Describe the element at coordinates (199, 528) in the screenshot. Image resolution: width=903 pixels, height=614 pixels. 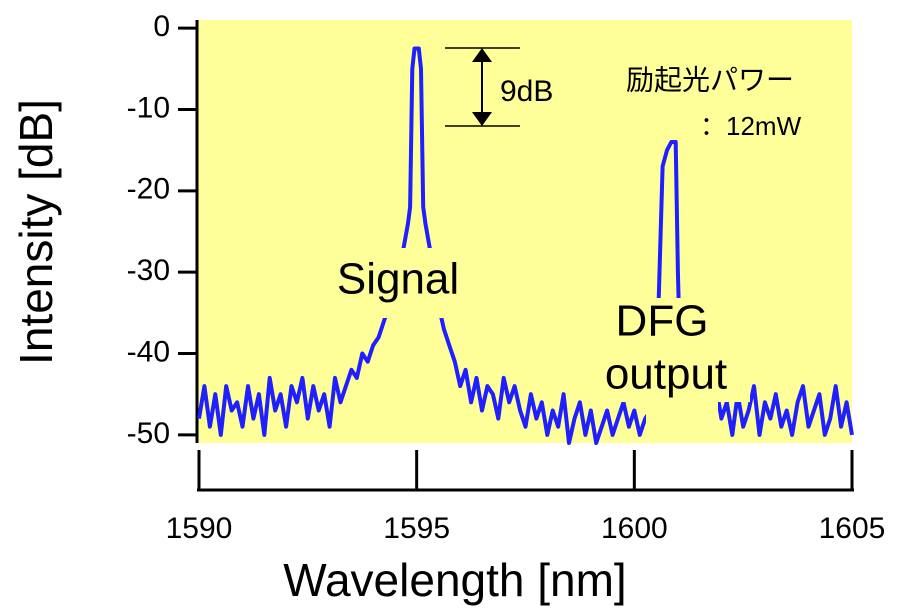
I see `x-tick-label: 1590` at that location.